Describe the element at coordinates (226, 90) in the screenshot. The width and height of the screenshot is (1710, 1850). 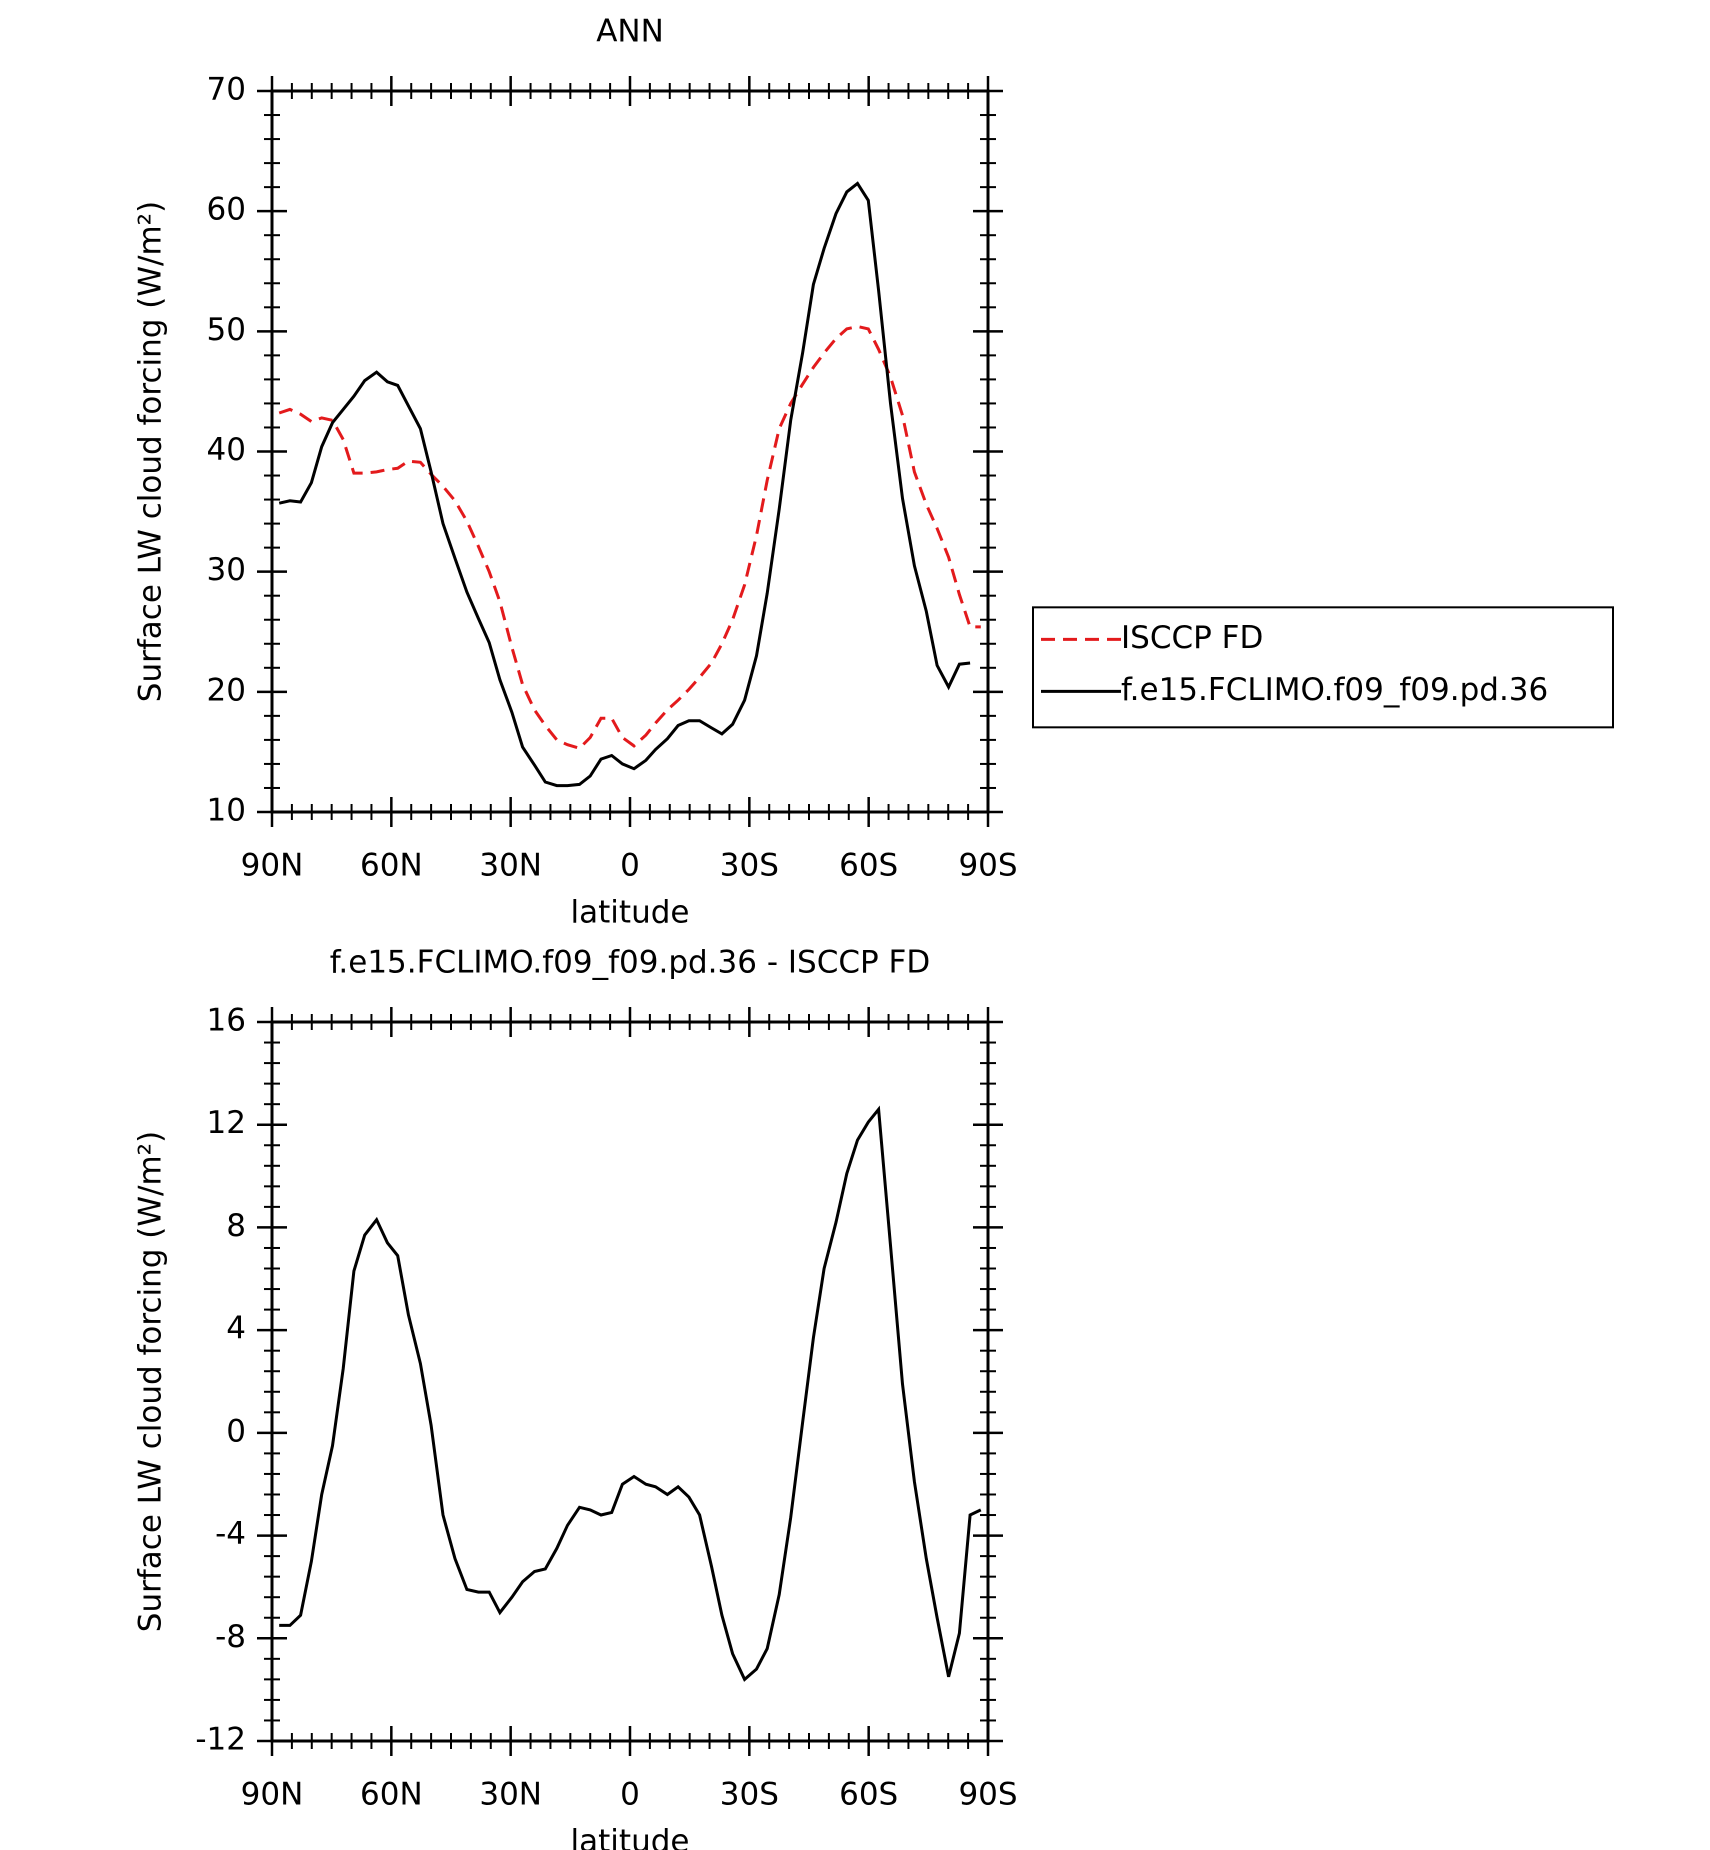
I see `y-tick-label: 70` at that location.